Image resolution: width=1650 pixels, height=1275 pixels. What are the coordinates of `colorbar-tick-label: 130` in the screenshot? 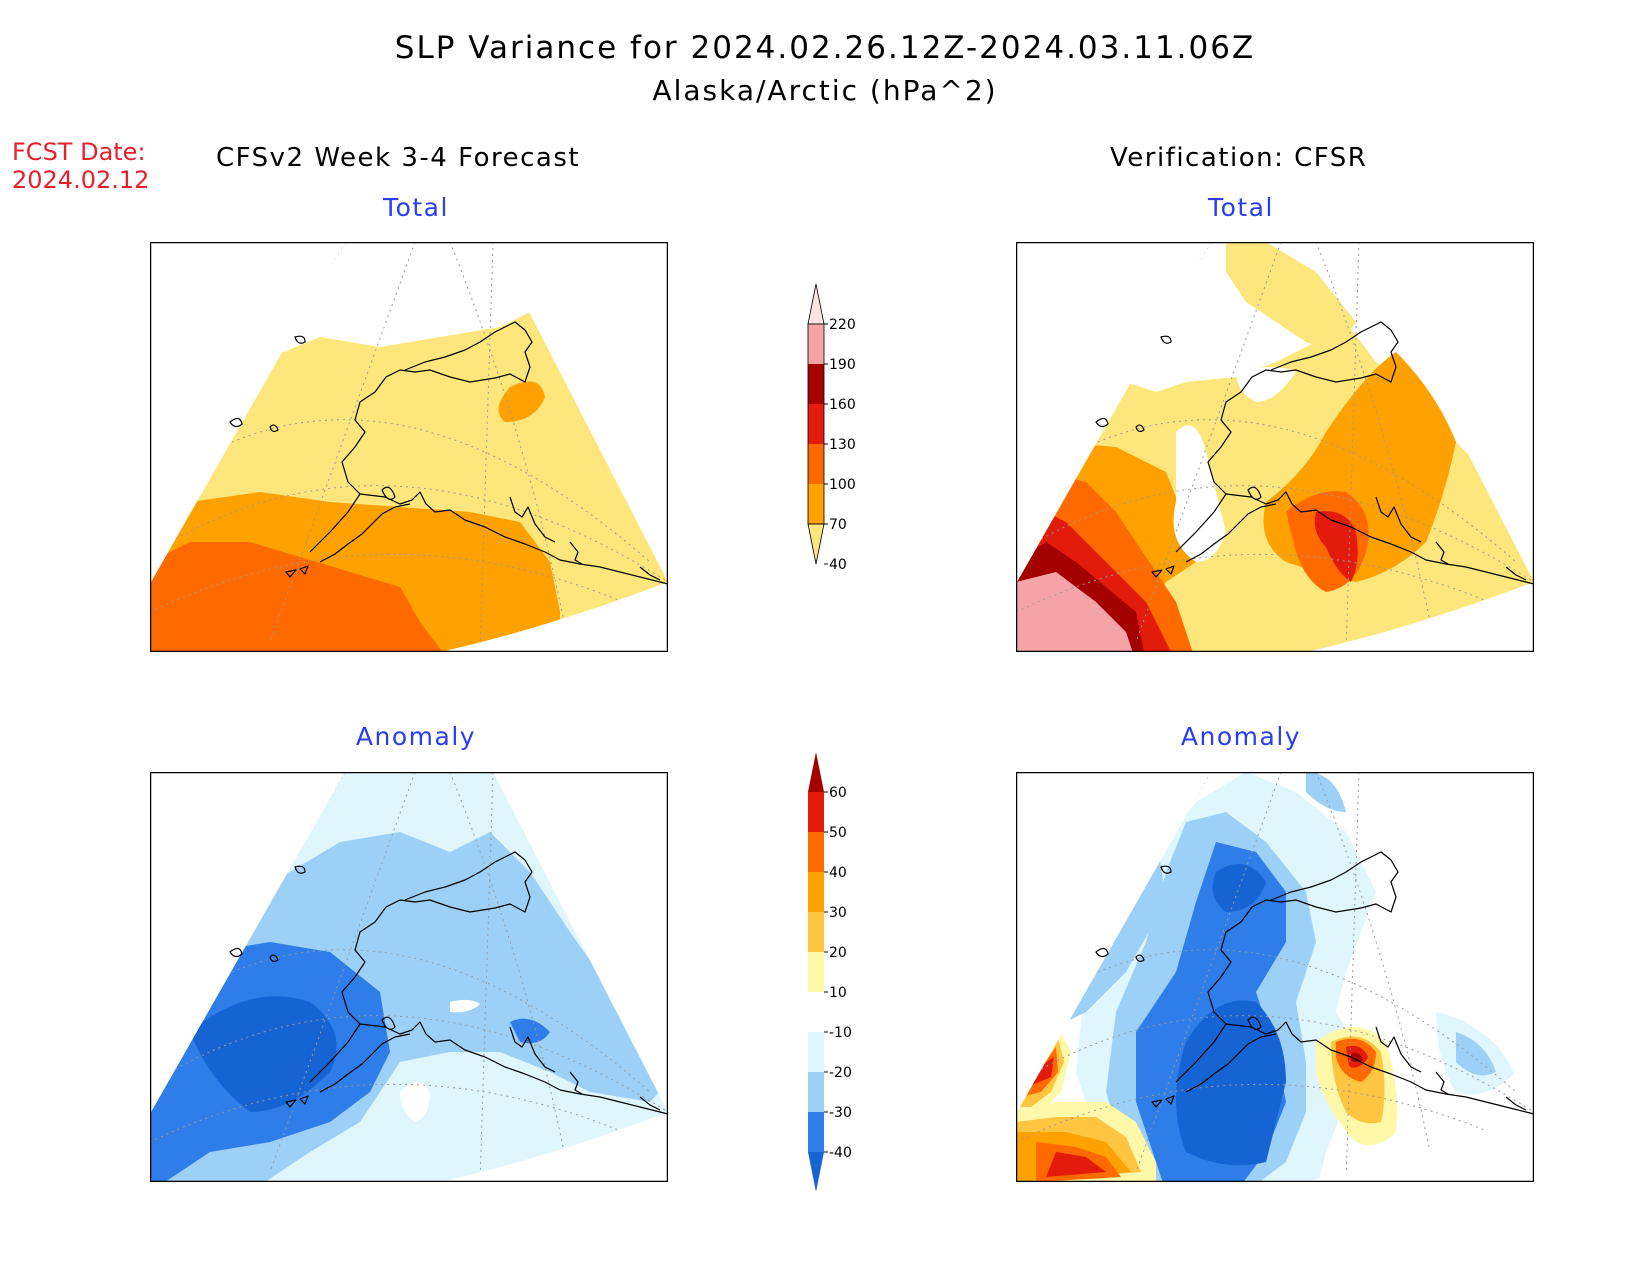 It's located at (842, 445).